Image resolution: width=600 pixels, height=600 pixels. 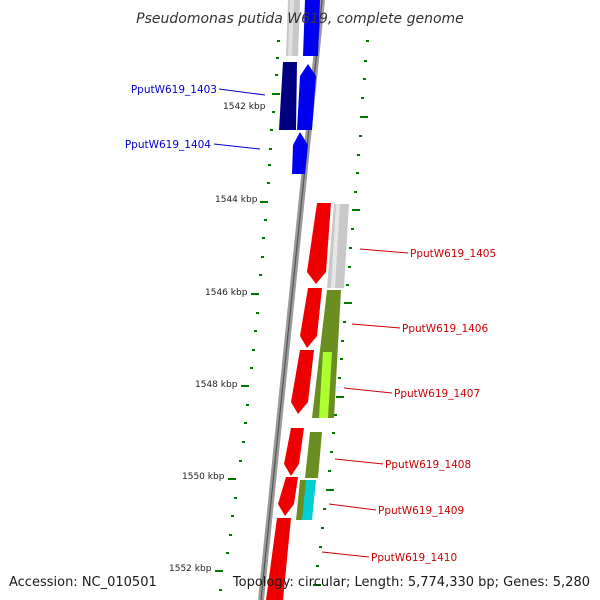 What do you see at coordinates (226, 293) in the screenshot?
I see `scale-label: 1546 kbp` at bounding box center [226, 293].